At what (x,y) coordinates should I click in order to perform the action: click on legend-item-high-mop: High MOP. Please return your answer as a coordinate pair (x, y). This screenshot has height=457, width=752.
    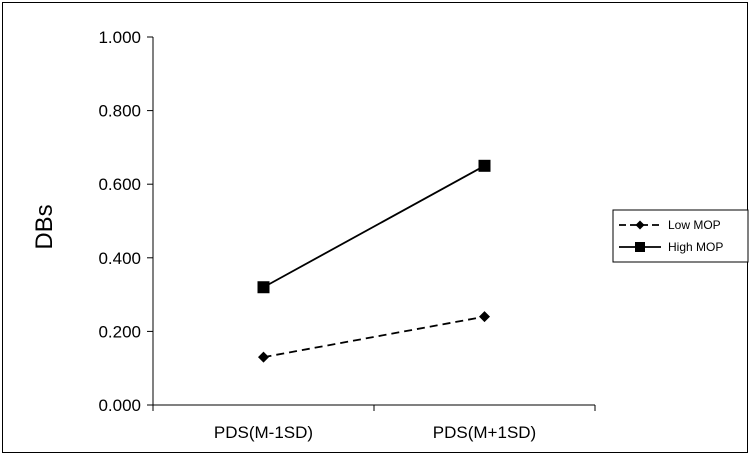
    Looking at the image, I should click on (671, 247).